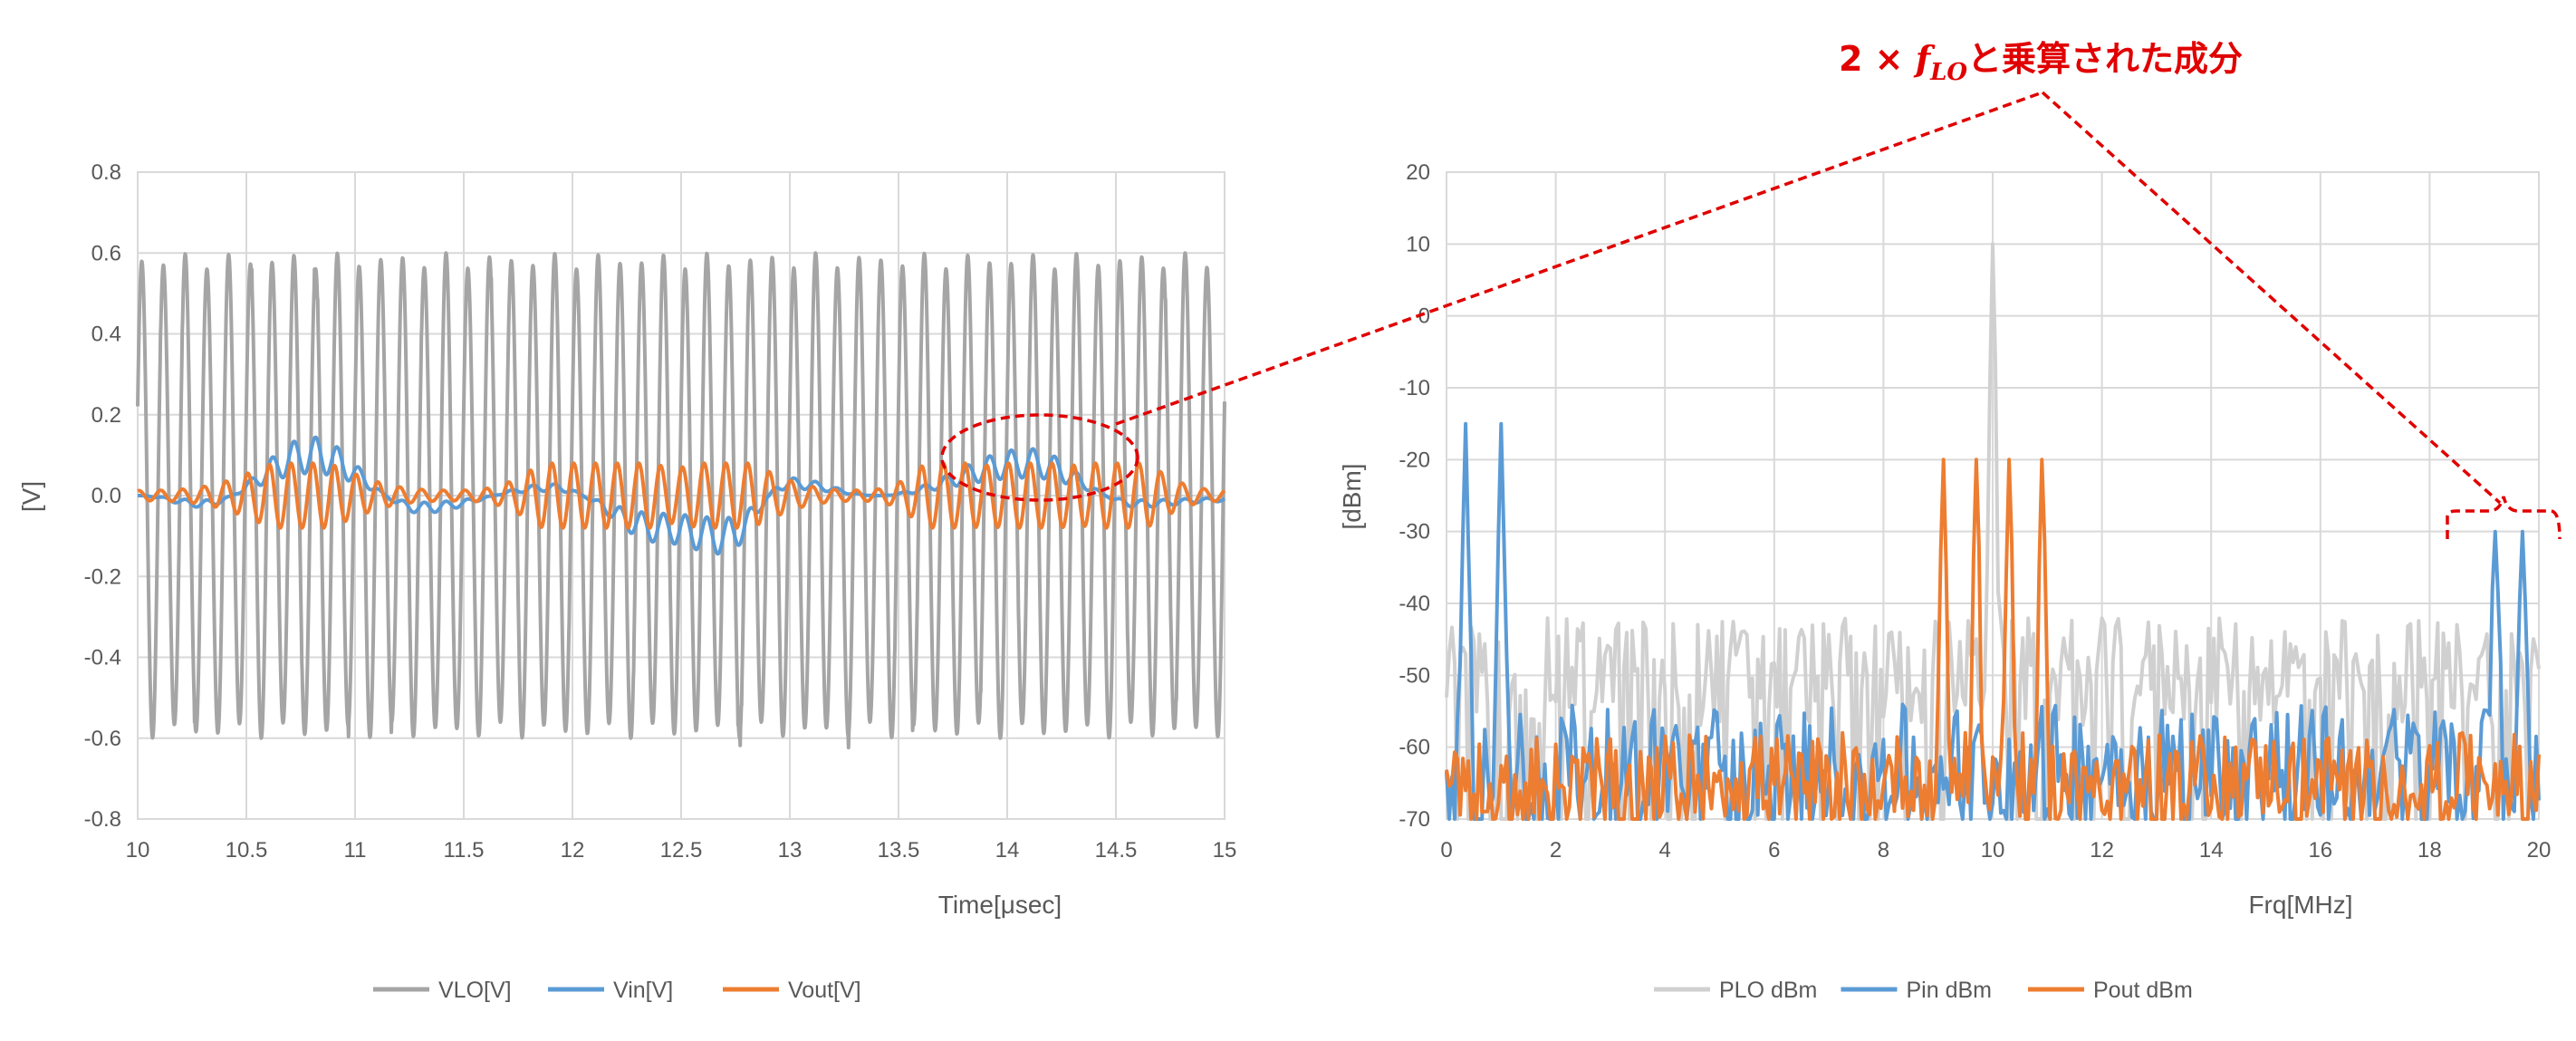  Describe the element at coordinates (106, 172) in the screenshot. I see `y-tick-label: 0.8` at that location.